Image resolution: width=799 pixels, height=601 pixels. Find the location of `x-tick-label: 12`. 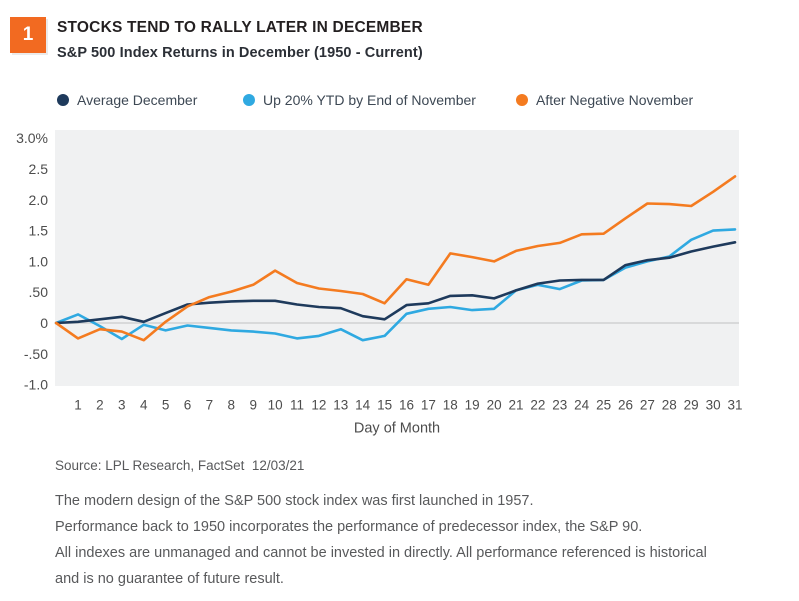

x-tick-label: 12 is located at coordinates (318, 405).